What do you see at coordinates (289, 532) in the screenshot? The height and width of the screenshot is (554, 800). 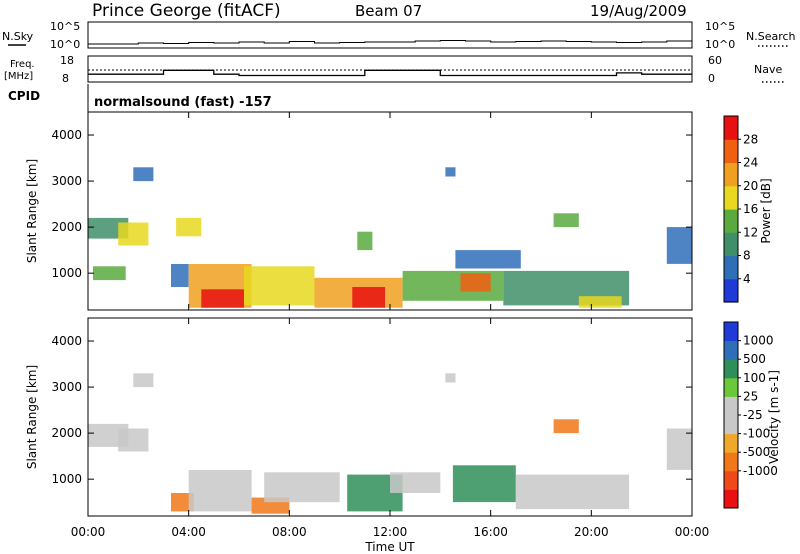 I see `x-tick-label: 08:00` at bounding box center [289, 532].